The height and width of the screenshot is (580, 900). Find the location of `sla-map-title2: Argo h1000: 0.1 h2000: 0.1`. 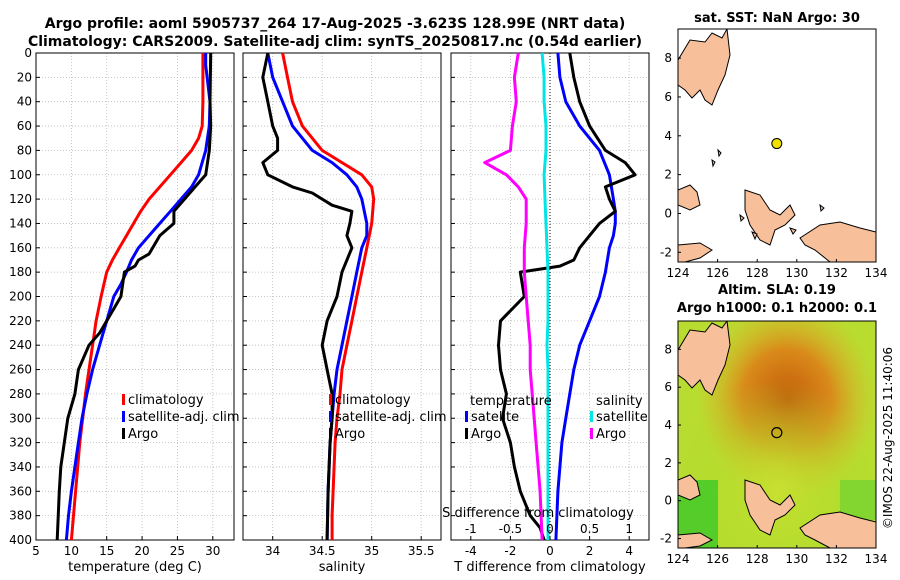

sla-map-title2: Argo h1000: 0.1 h2000: 0.1 is located at coordinates (777, 308).